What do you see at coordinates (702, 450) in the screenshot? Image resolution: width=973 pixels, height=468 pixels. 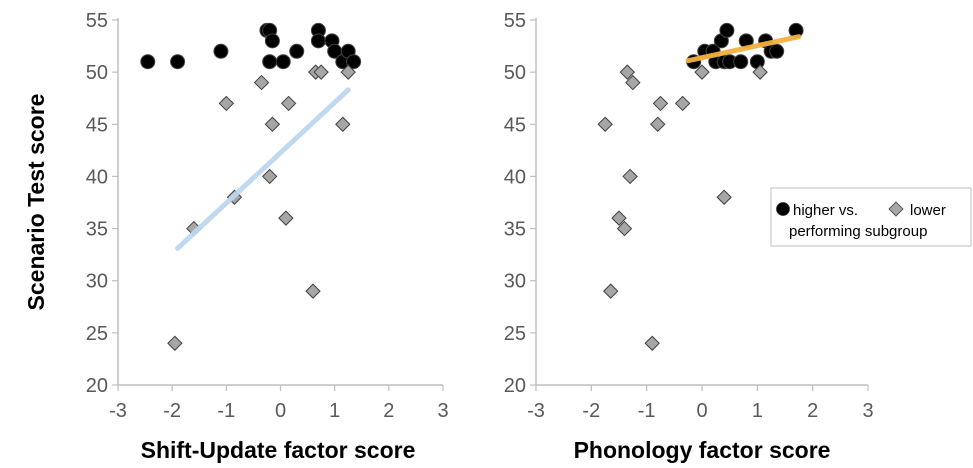 I see `x-axis-label: Phonology factor score` at bounding box center [702, 450].